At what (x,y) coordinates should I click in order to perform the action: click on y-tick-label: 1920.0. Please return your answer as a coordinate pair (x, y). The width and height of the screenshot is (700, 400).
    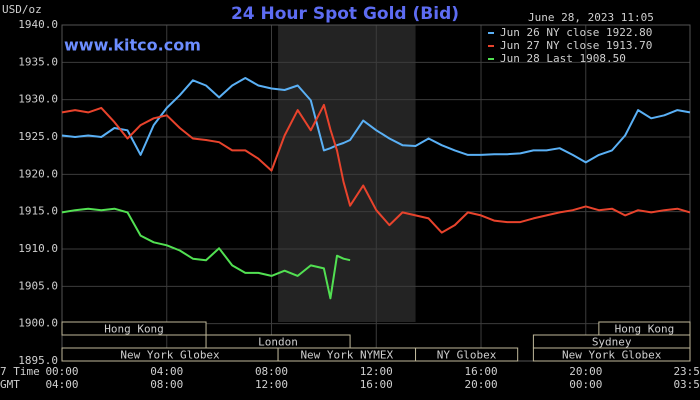
    Looking at the image, I should click on (38, 173).